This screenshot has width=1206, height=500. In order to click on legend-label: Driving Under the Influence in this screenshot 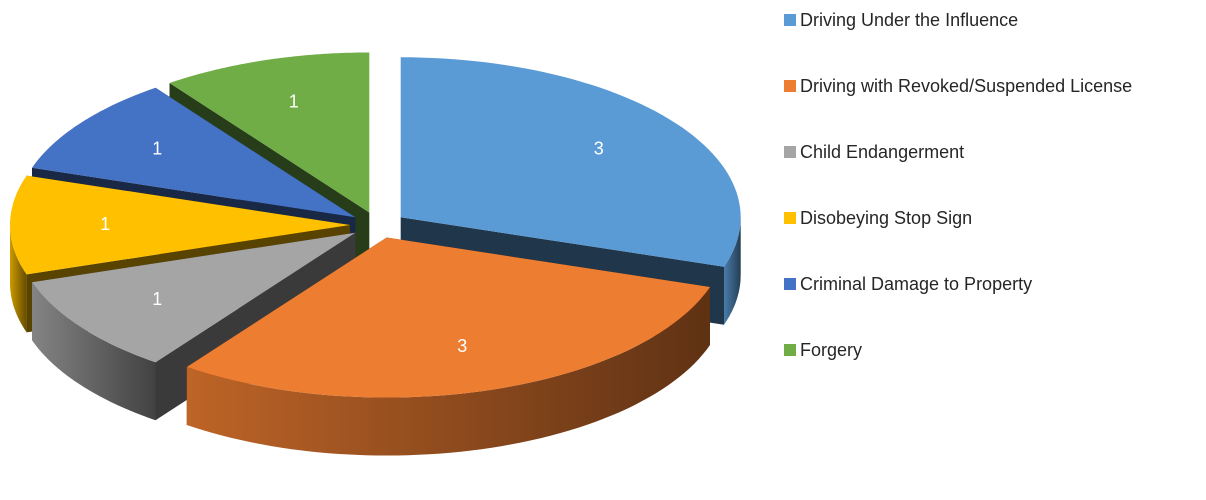, I will do `click(909, 20)`.